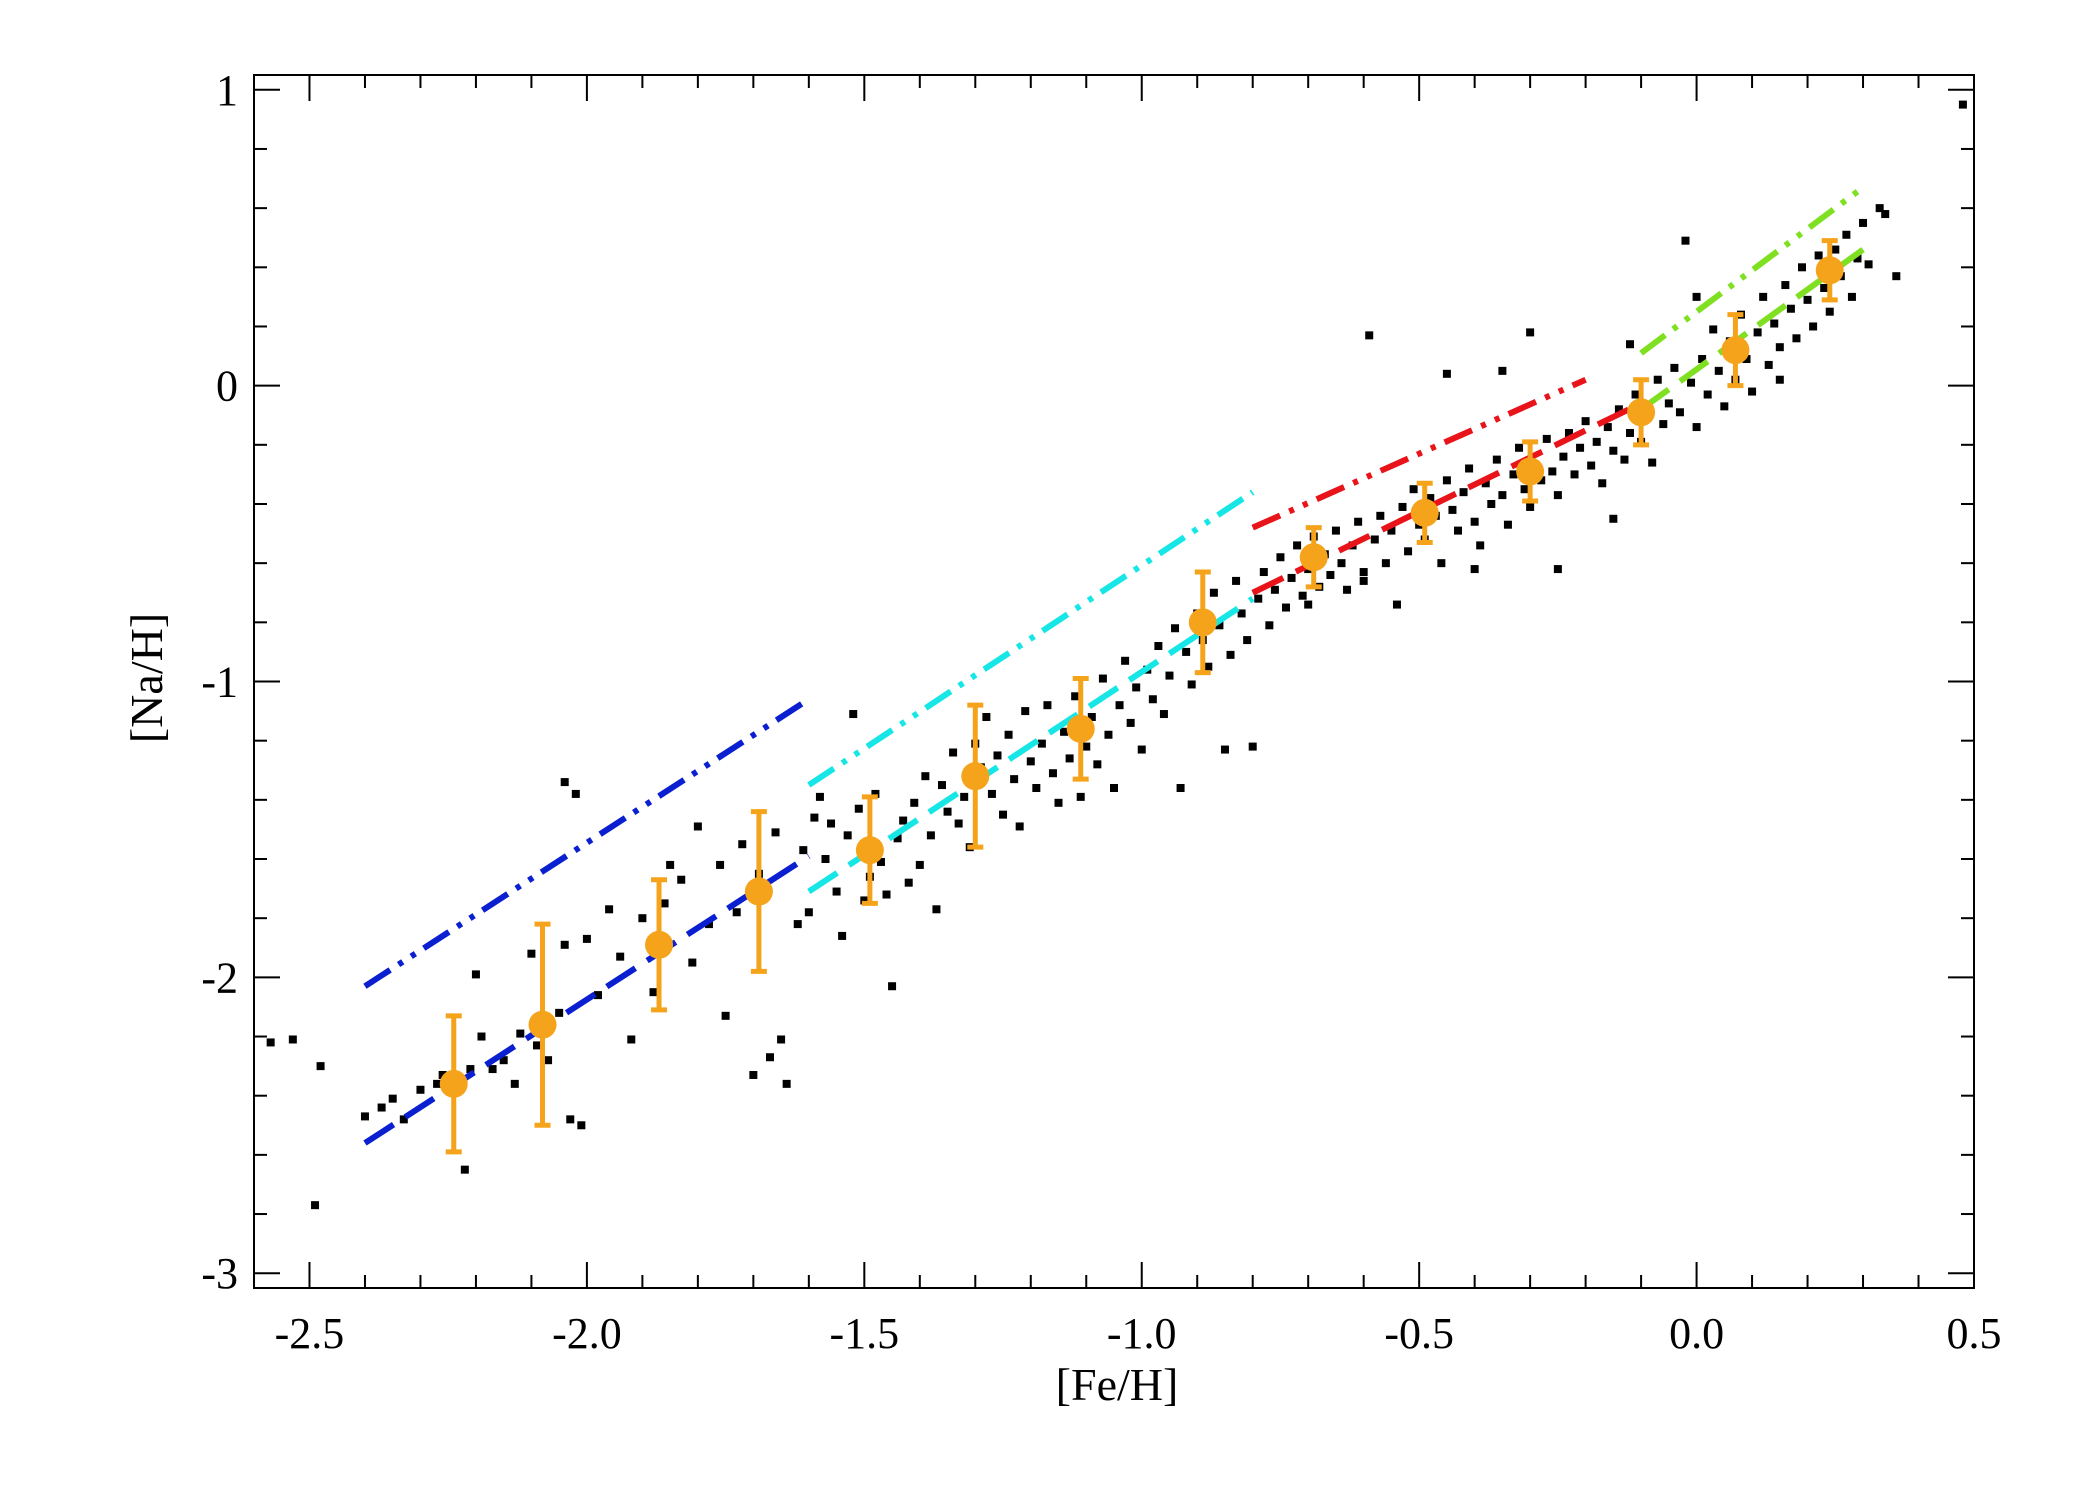 The height and width of the screenshot is (1500, 2100). What do you see at coordinates (1031, 745) in the screenshot?
I see `cyan-dash-fit-line` at bounding box center [1031, 745].